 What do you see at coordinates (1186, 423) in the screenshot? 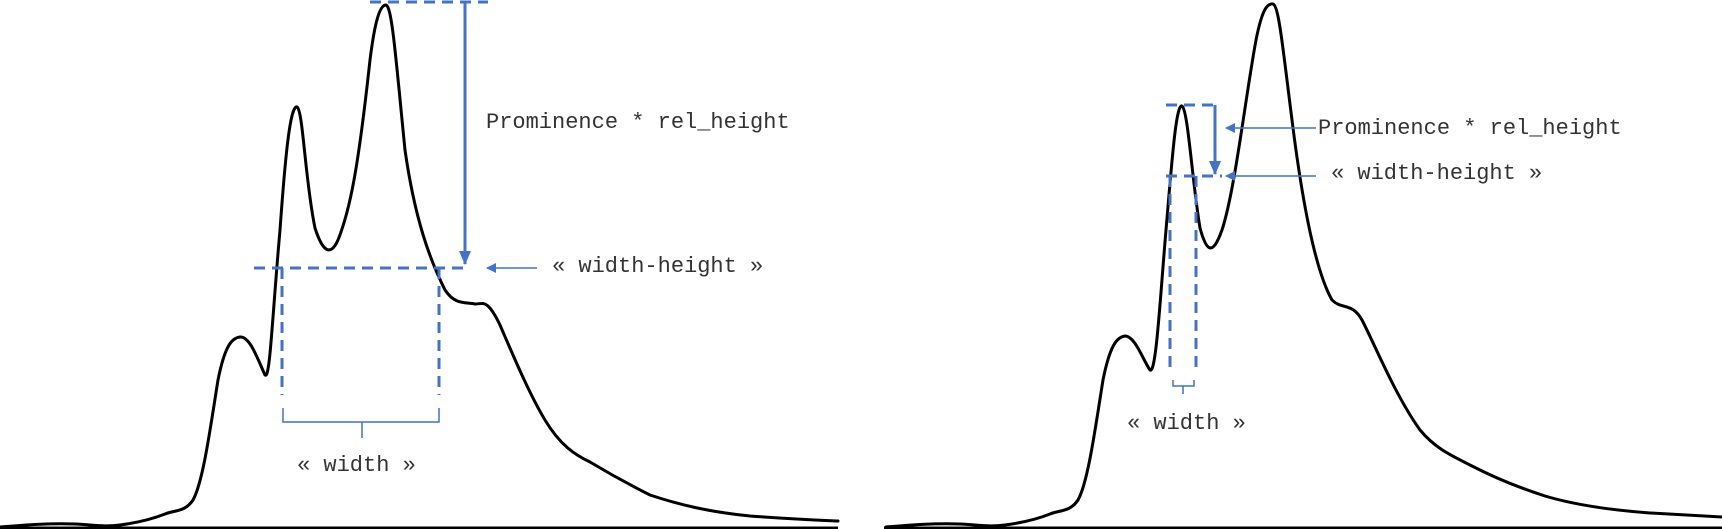
I see `right-width-label: « width »` at bounding box center [1186, 423].